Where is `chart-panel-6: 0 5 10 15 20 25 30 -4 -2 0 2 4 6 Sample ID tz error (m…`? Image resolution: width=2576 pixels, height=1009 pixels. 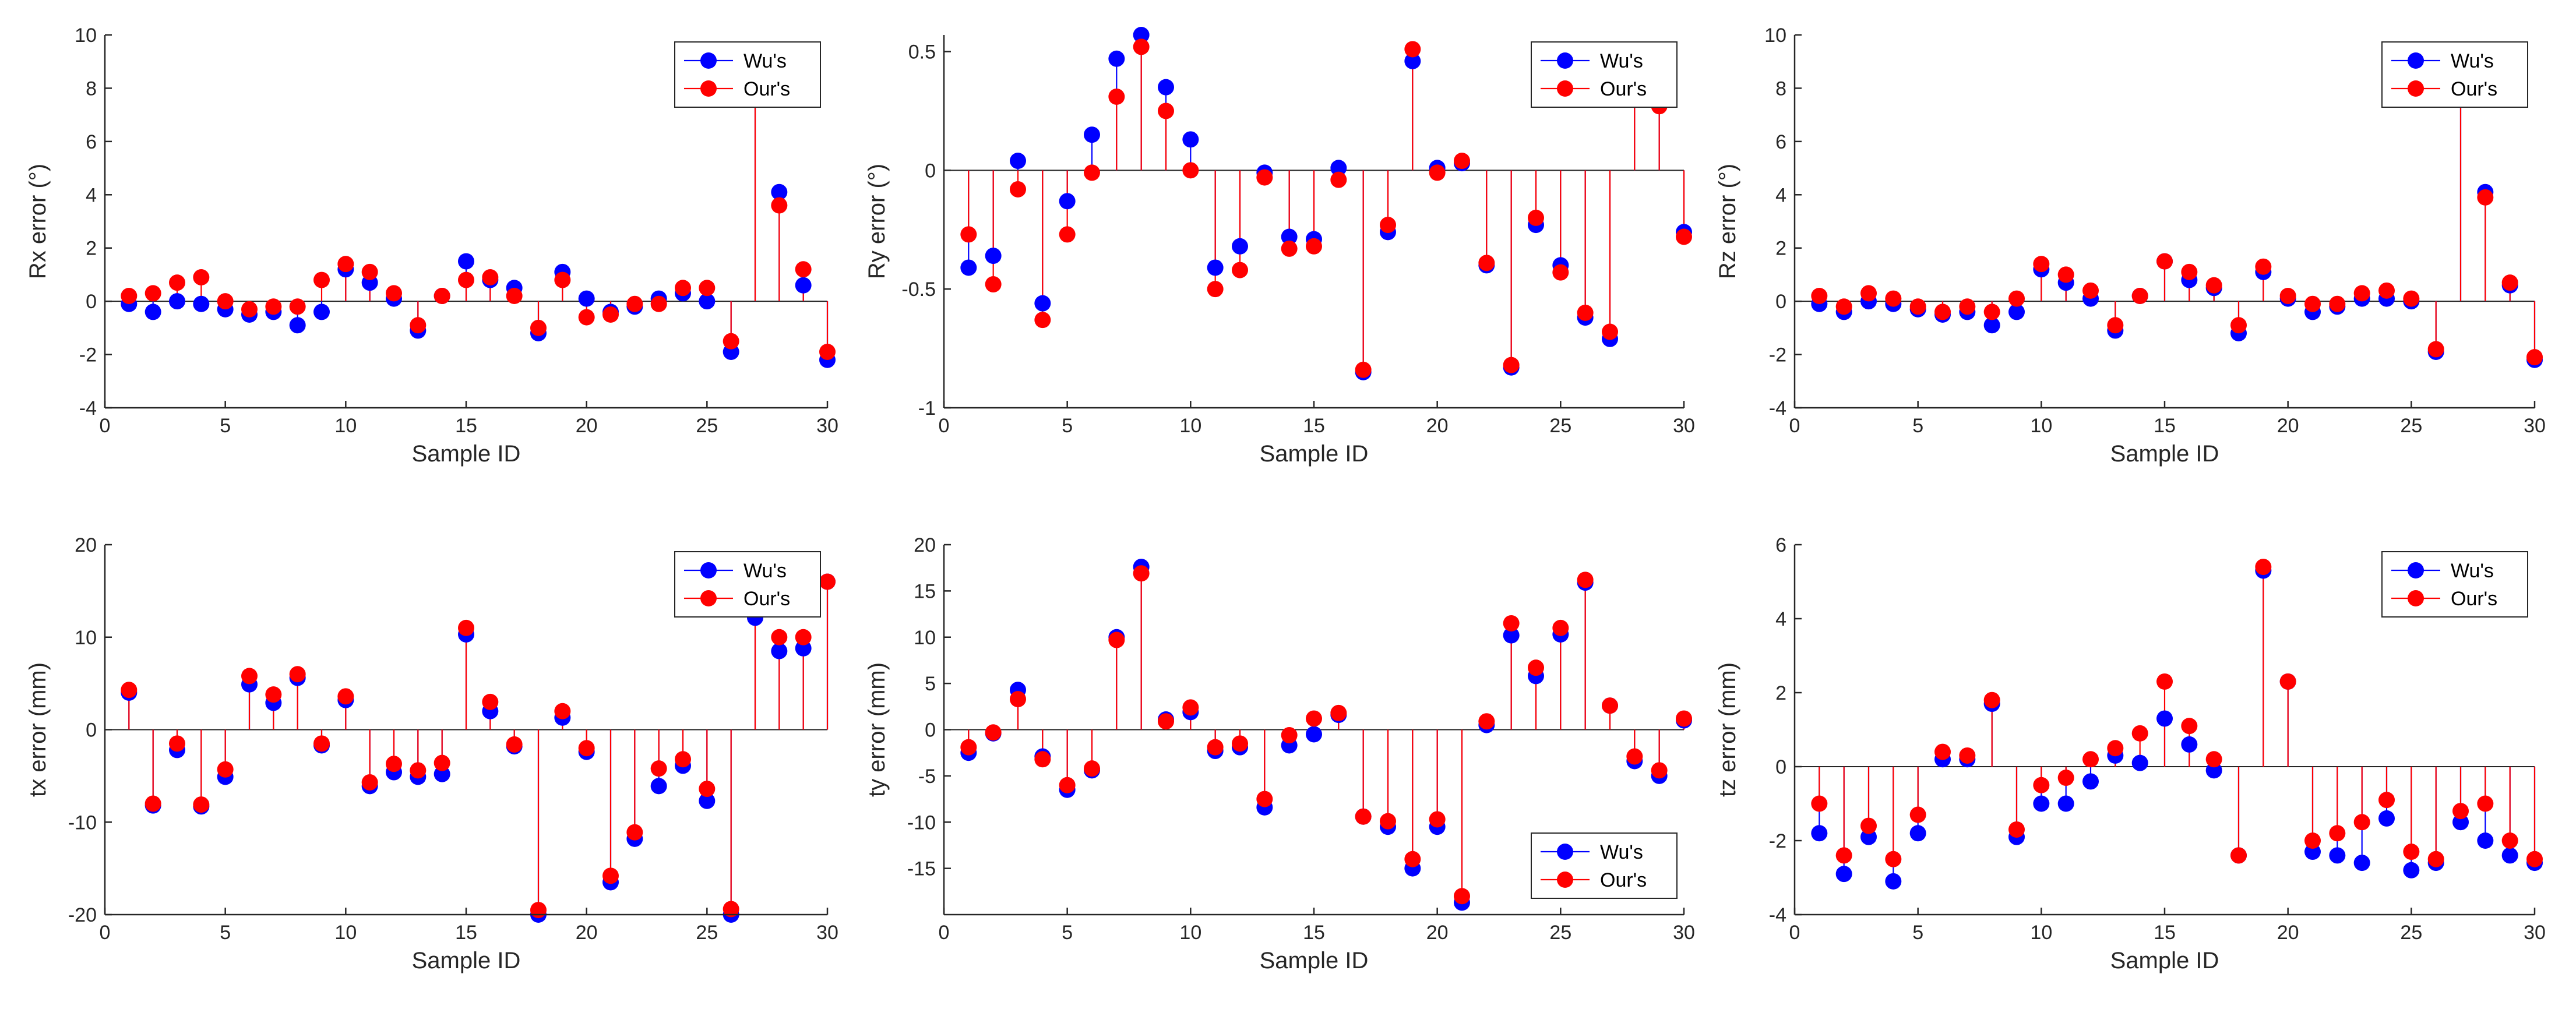 chart-panel-6: 0 5 10 15 20 25 30 -4 -2 0 2 4 6 Sample ID tz error (m… is located at coordinates (2130, 753).